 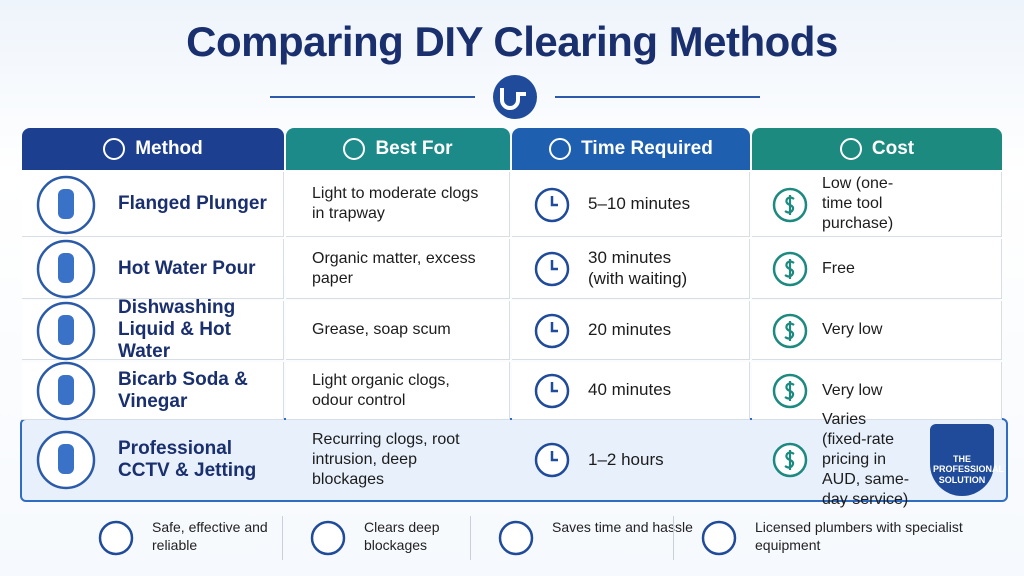 I want to click on column-header: Method, so click(x=153, y=149).